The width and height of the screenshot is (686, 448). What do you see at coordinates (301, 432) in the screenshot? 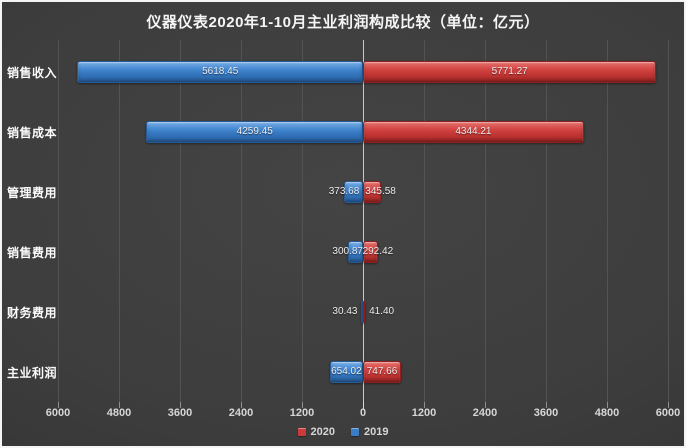
I see `legend-swatch-2020` at bounding box center [301, 432].